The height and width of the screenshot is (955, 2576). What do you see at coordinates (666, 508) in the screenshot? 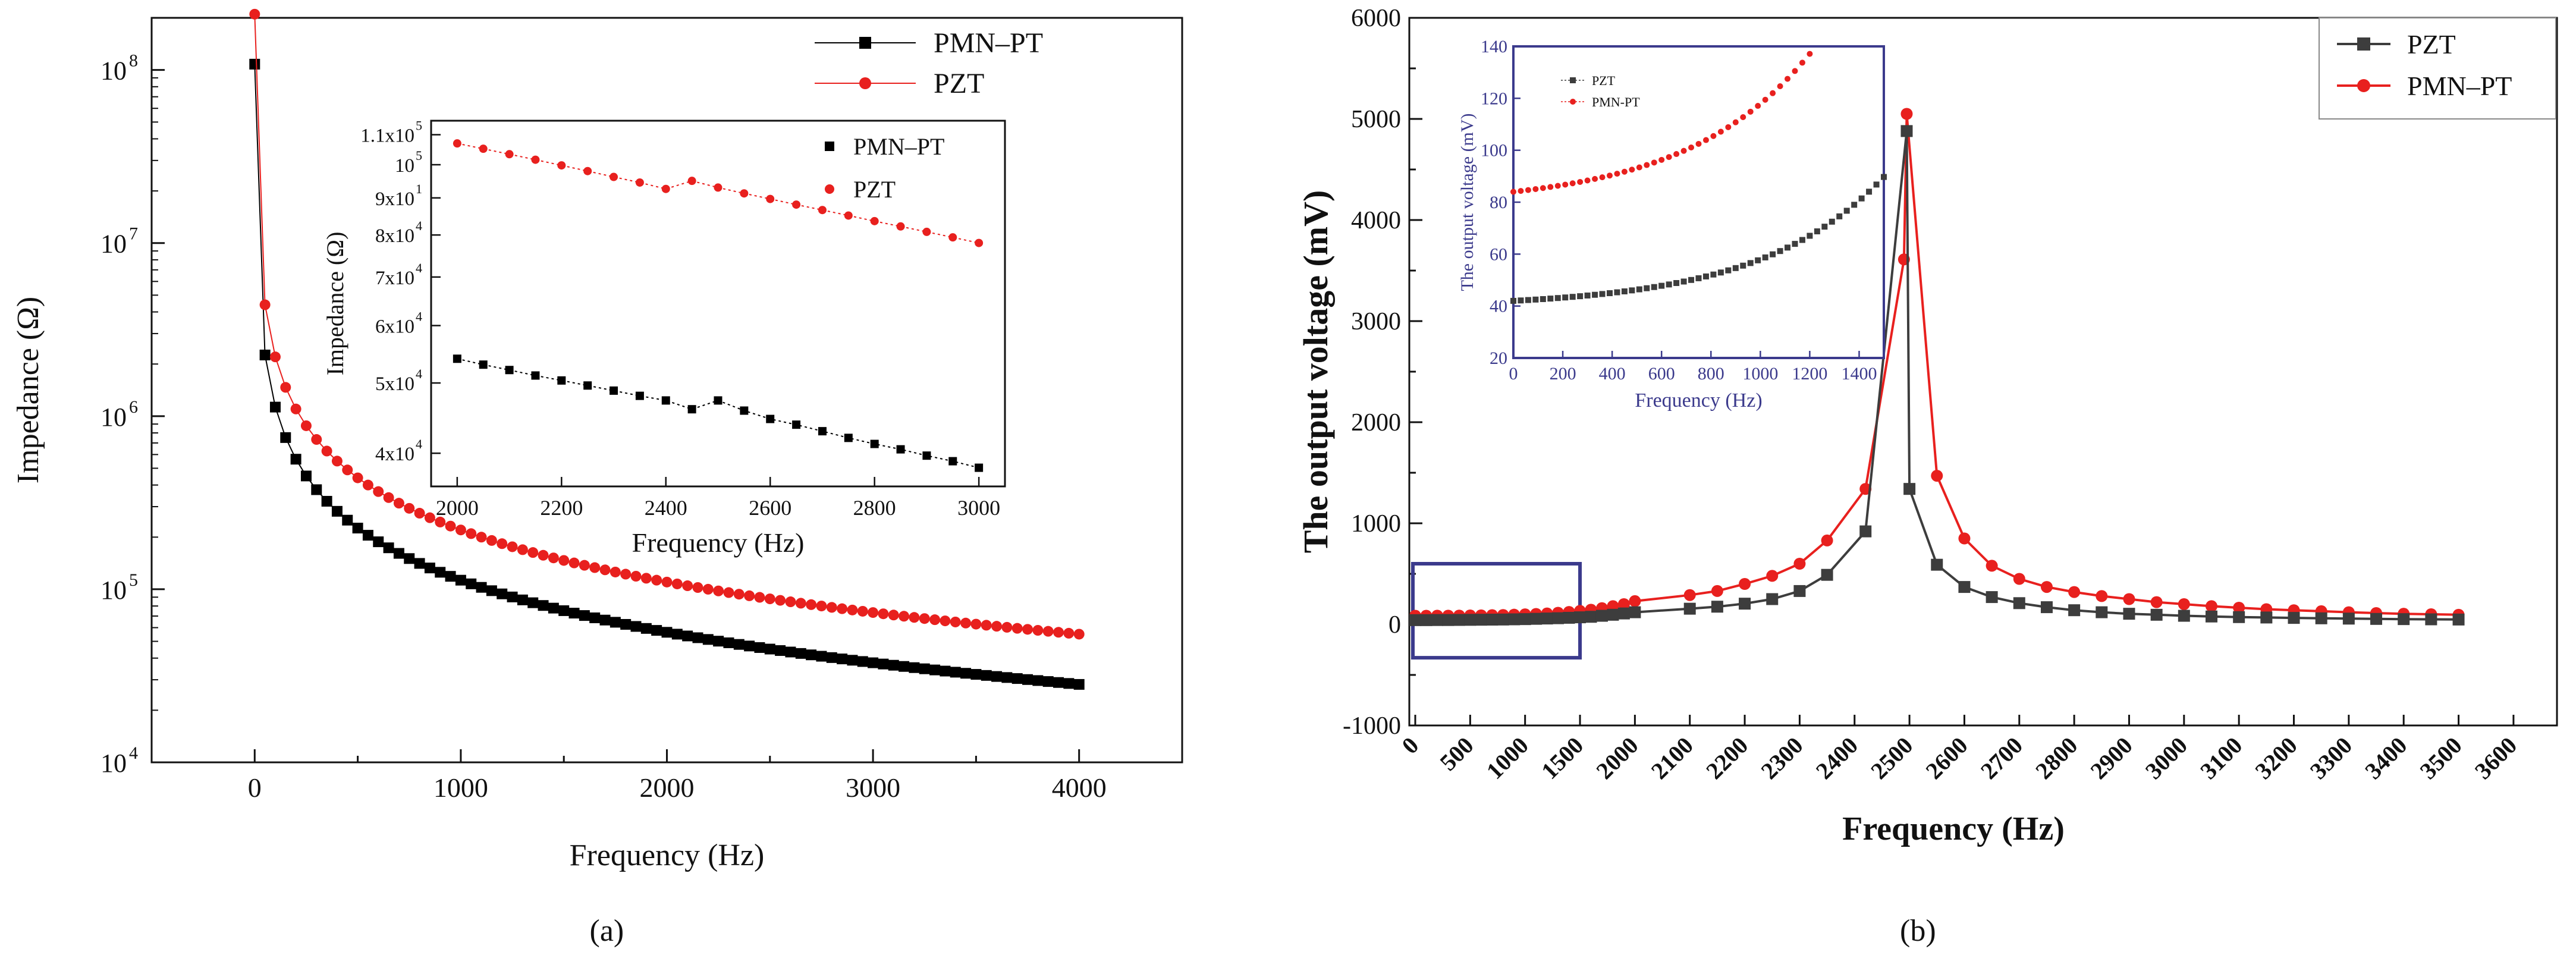
I see `inset-x-tick-label: 2400` at bounding box center [666, 508].